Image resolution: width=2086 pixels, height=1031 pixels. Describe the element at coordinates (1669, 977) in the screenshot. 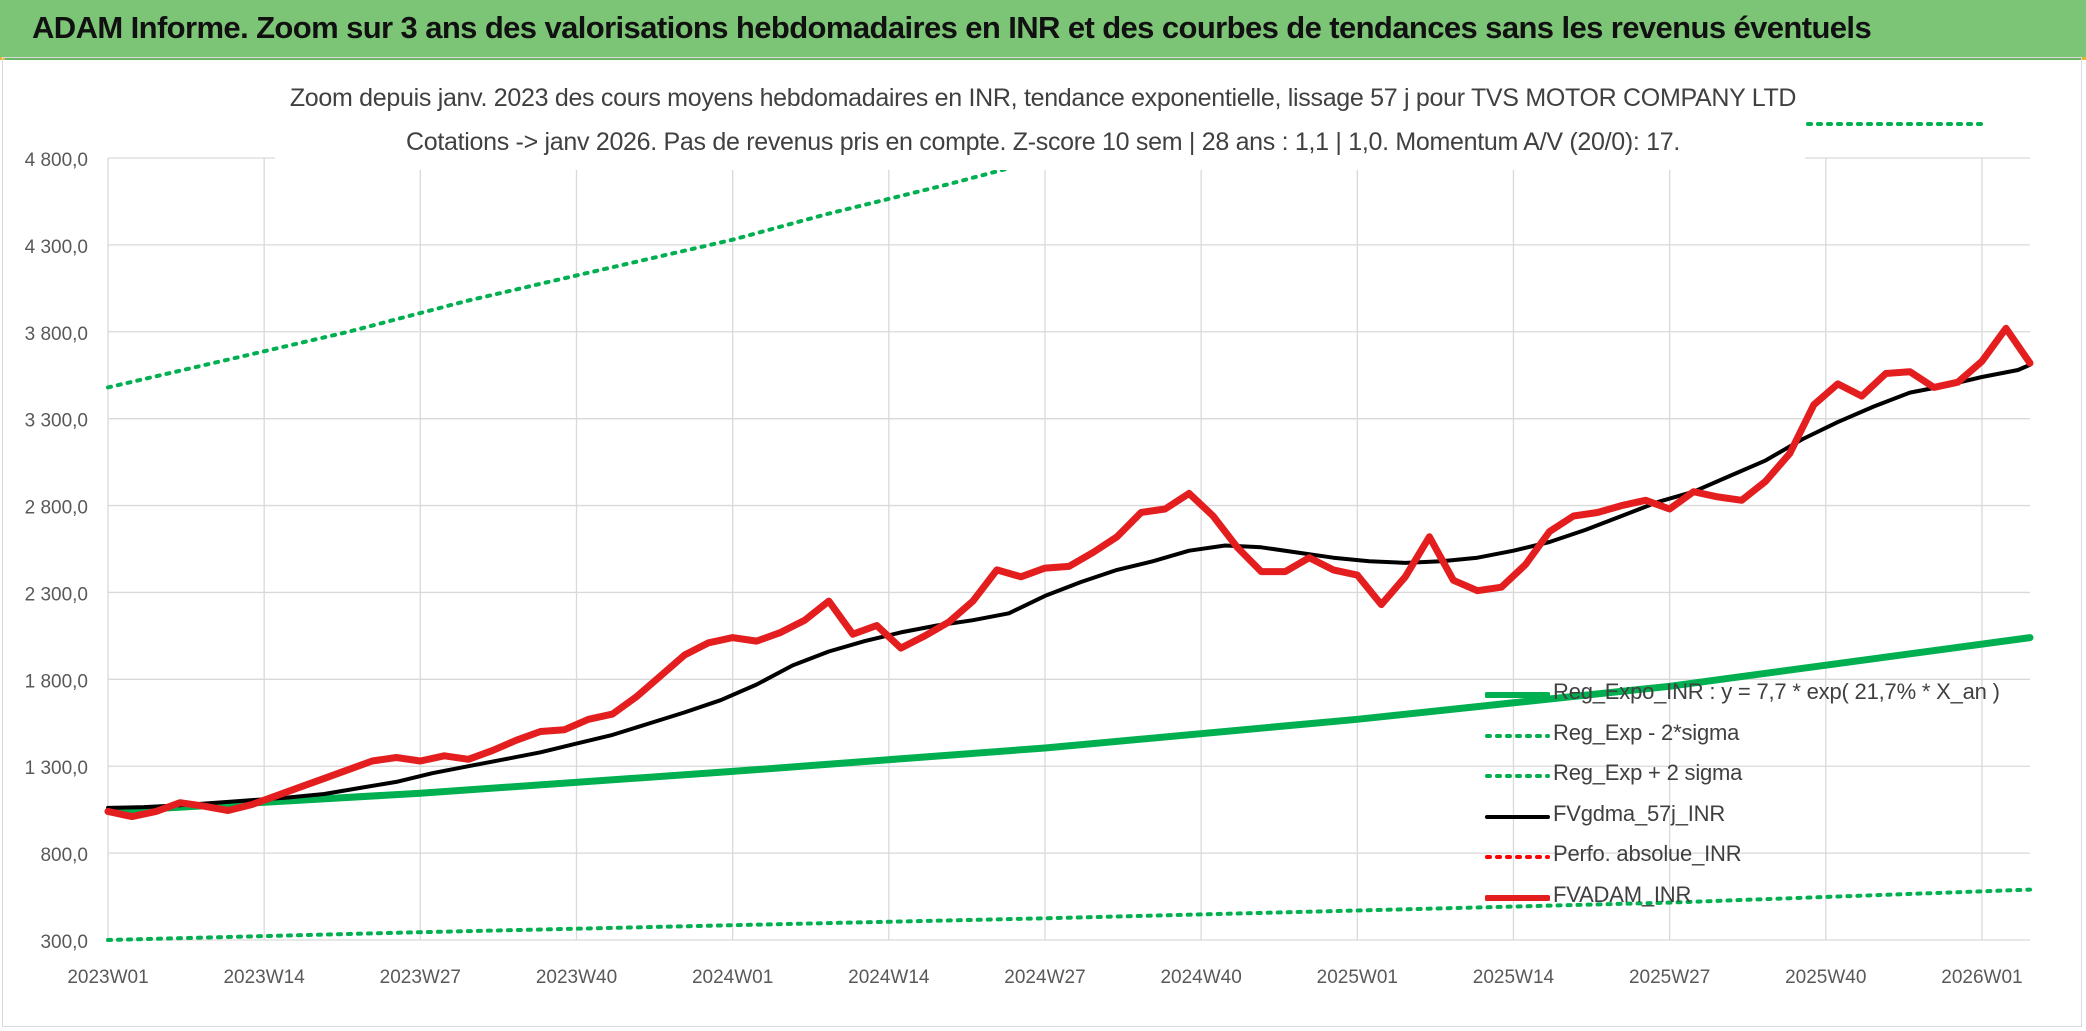

I see `x-tick-label: 2025W27` at that location.